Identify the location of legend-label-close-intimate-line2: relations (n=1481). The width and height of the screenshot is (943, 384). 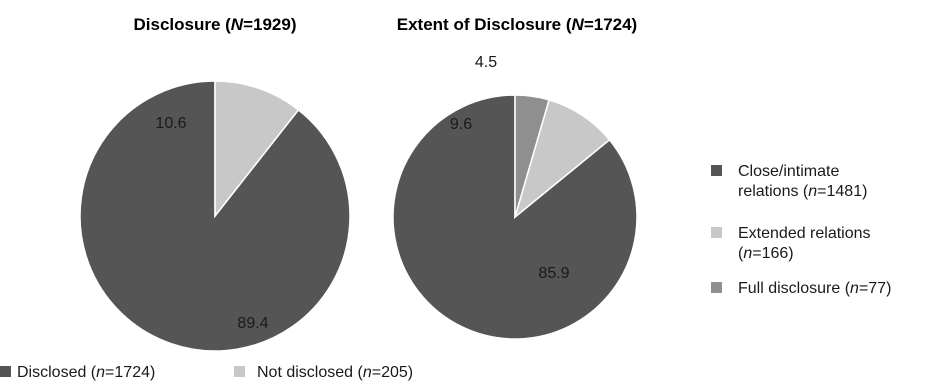
(802, 191).